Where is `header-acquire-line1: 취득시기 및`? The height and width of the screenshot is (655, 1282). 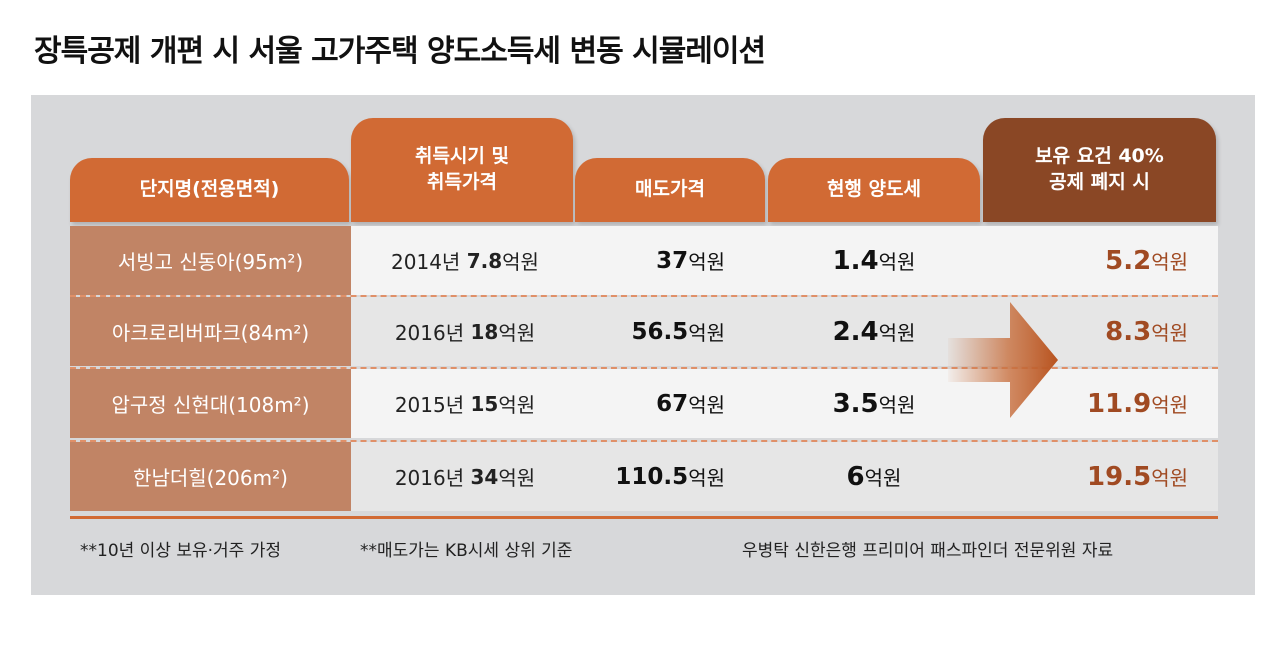 header-acquire-line1: 취득시기 및 is located at coordinates (461, 156).